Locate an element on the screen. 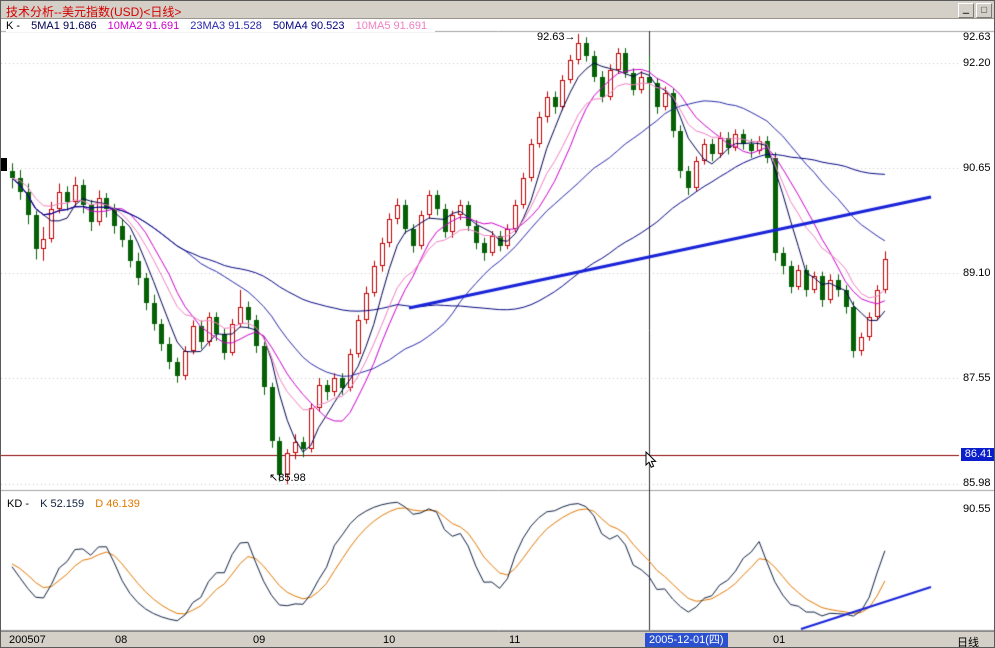 The width and height of the screenshot is (995, 648). low-annotation-arrow-icon: ↖ is located at coordinates (274, 478).